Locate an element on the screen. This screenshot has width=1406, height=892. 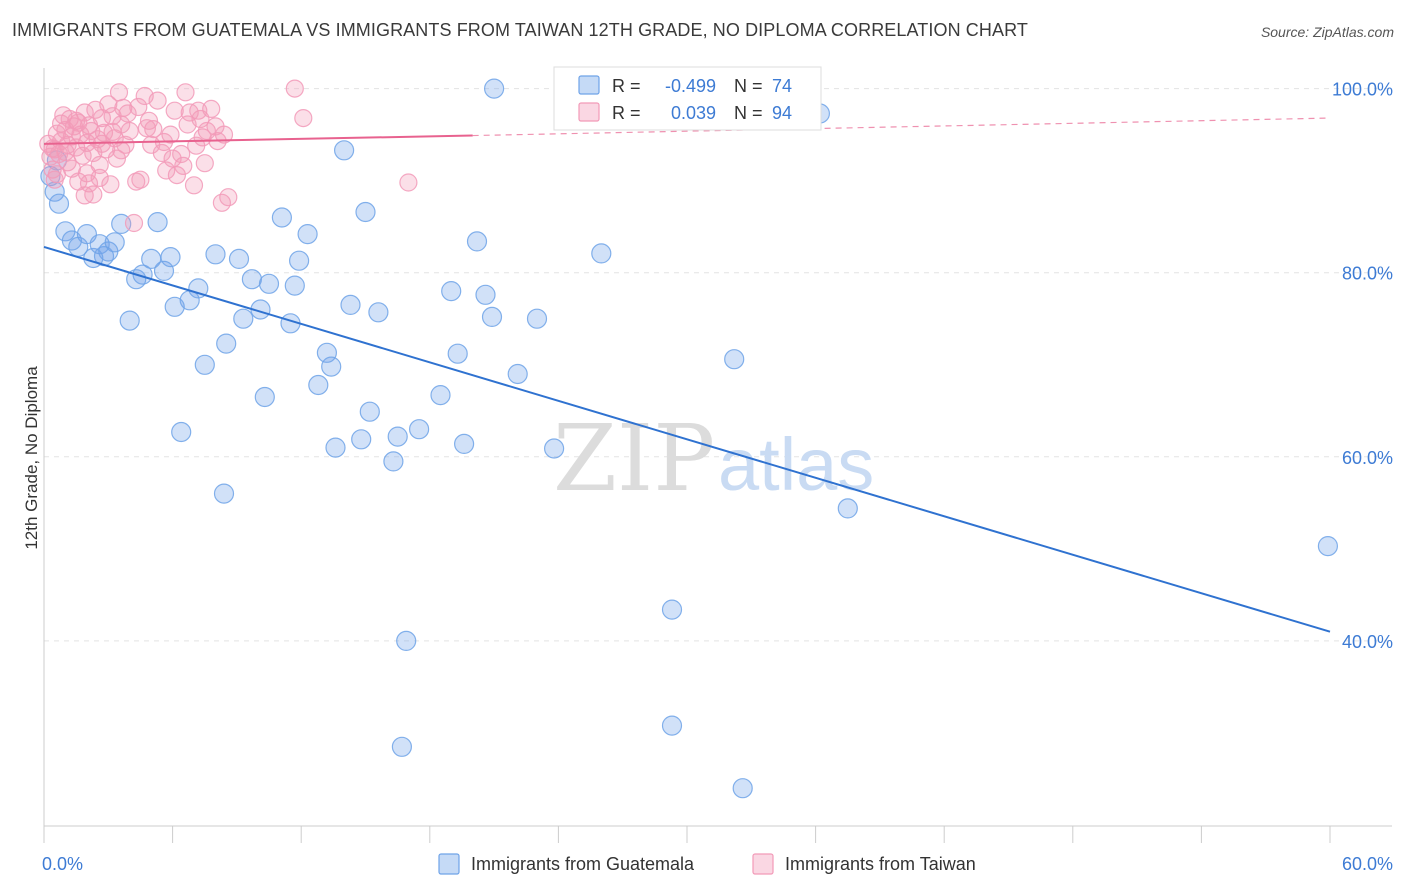
legend-swatch-guatemala is located at coordinates (589, 85).